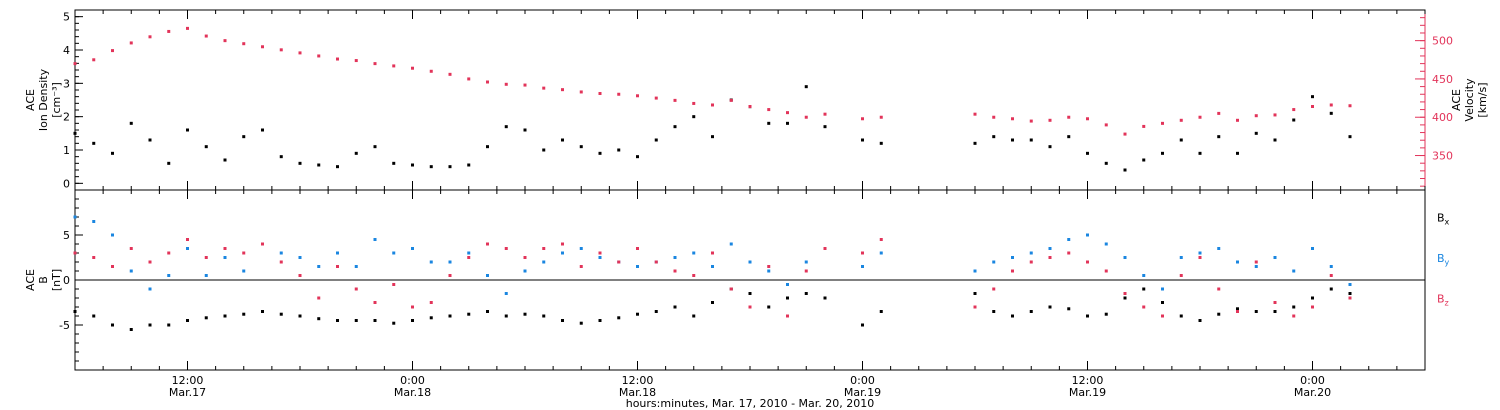 Image resolution: width=1500 pixels, height=410 pixels. What do you see at coordinates (187, 392) in the screenshot?
I see `date-tick-label: Mar.17` at bounding box center [187, 392].